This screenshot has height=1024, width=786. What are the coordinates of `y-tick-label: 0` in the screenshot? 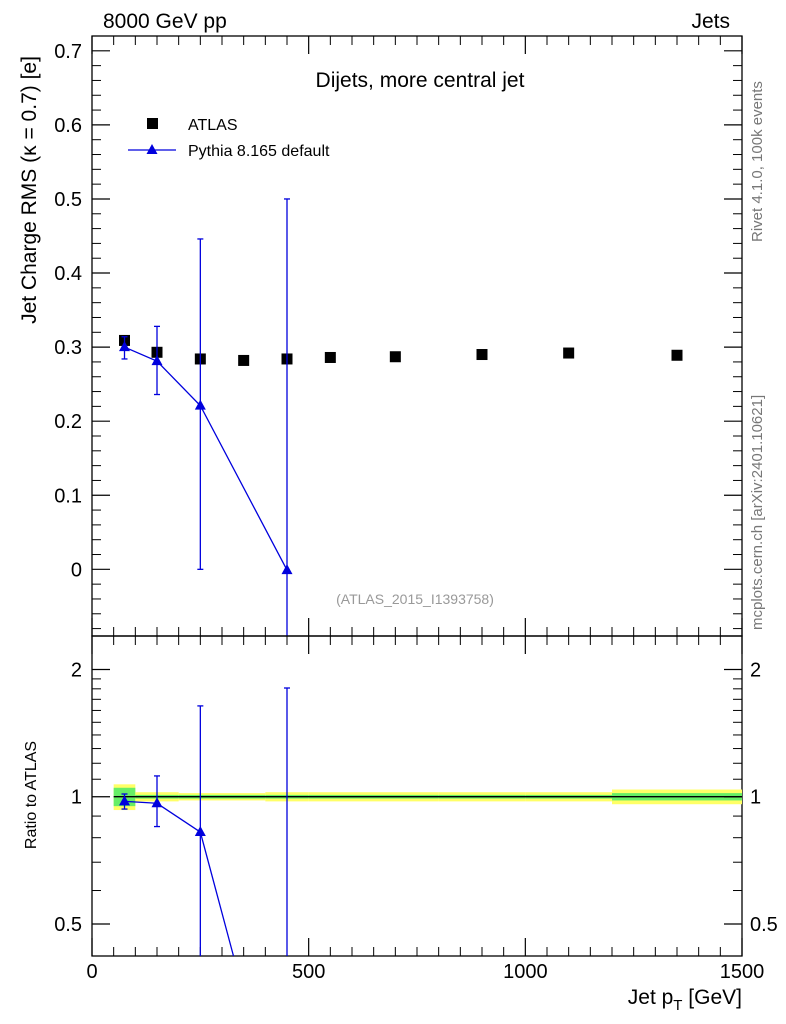 It's located at (76, 570).